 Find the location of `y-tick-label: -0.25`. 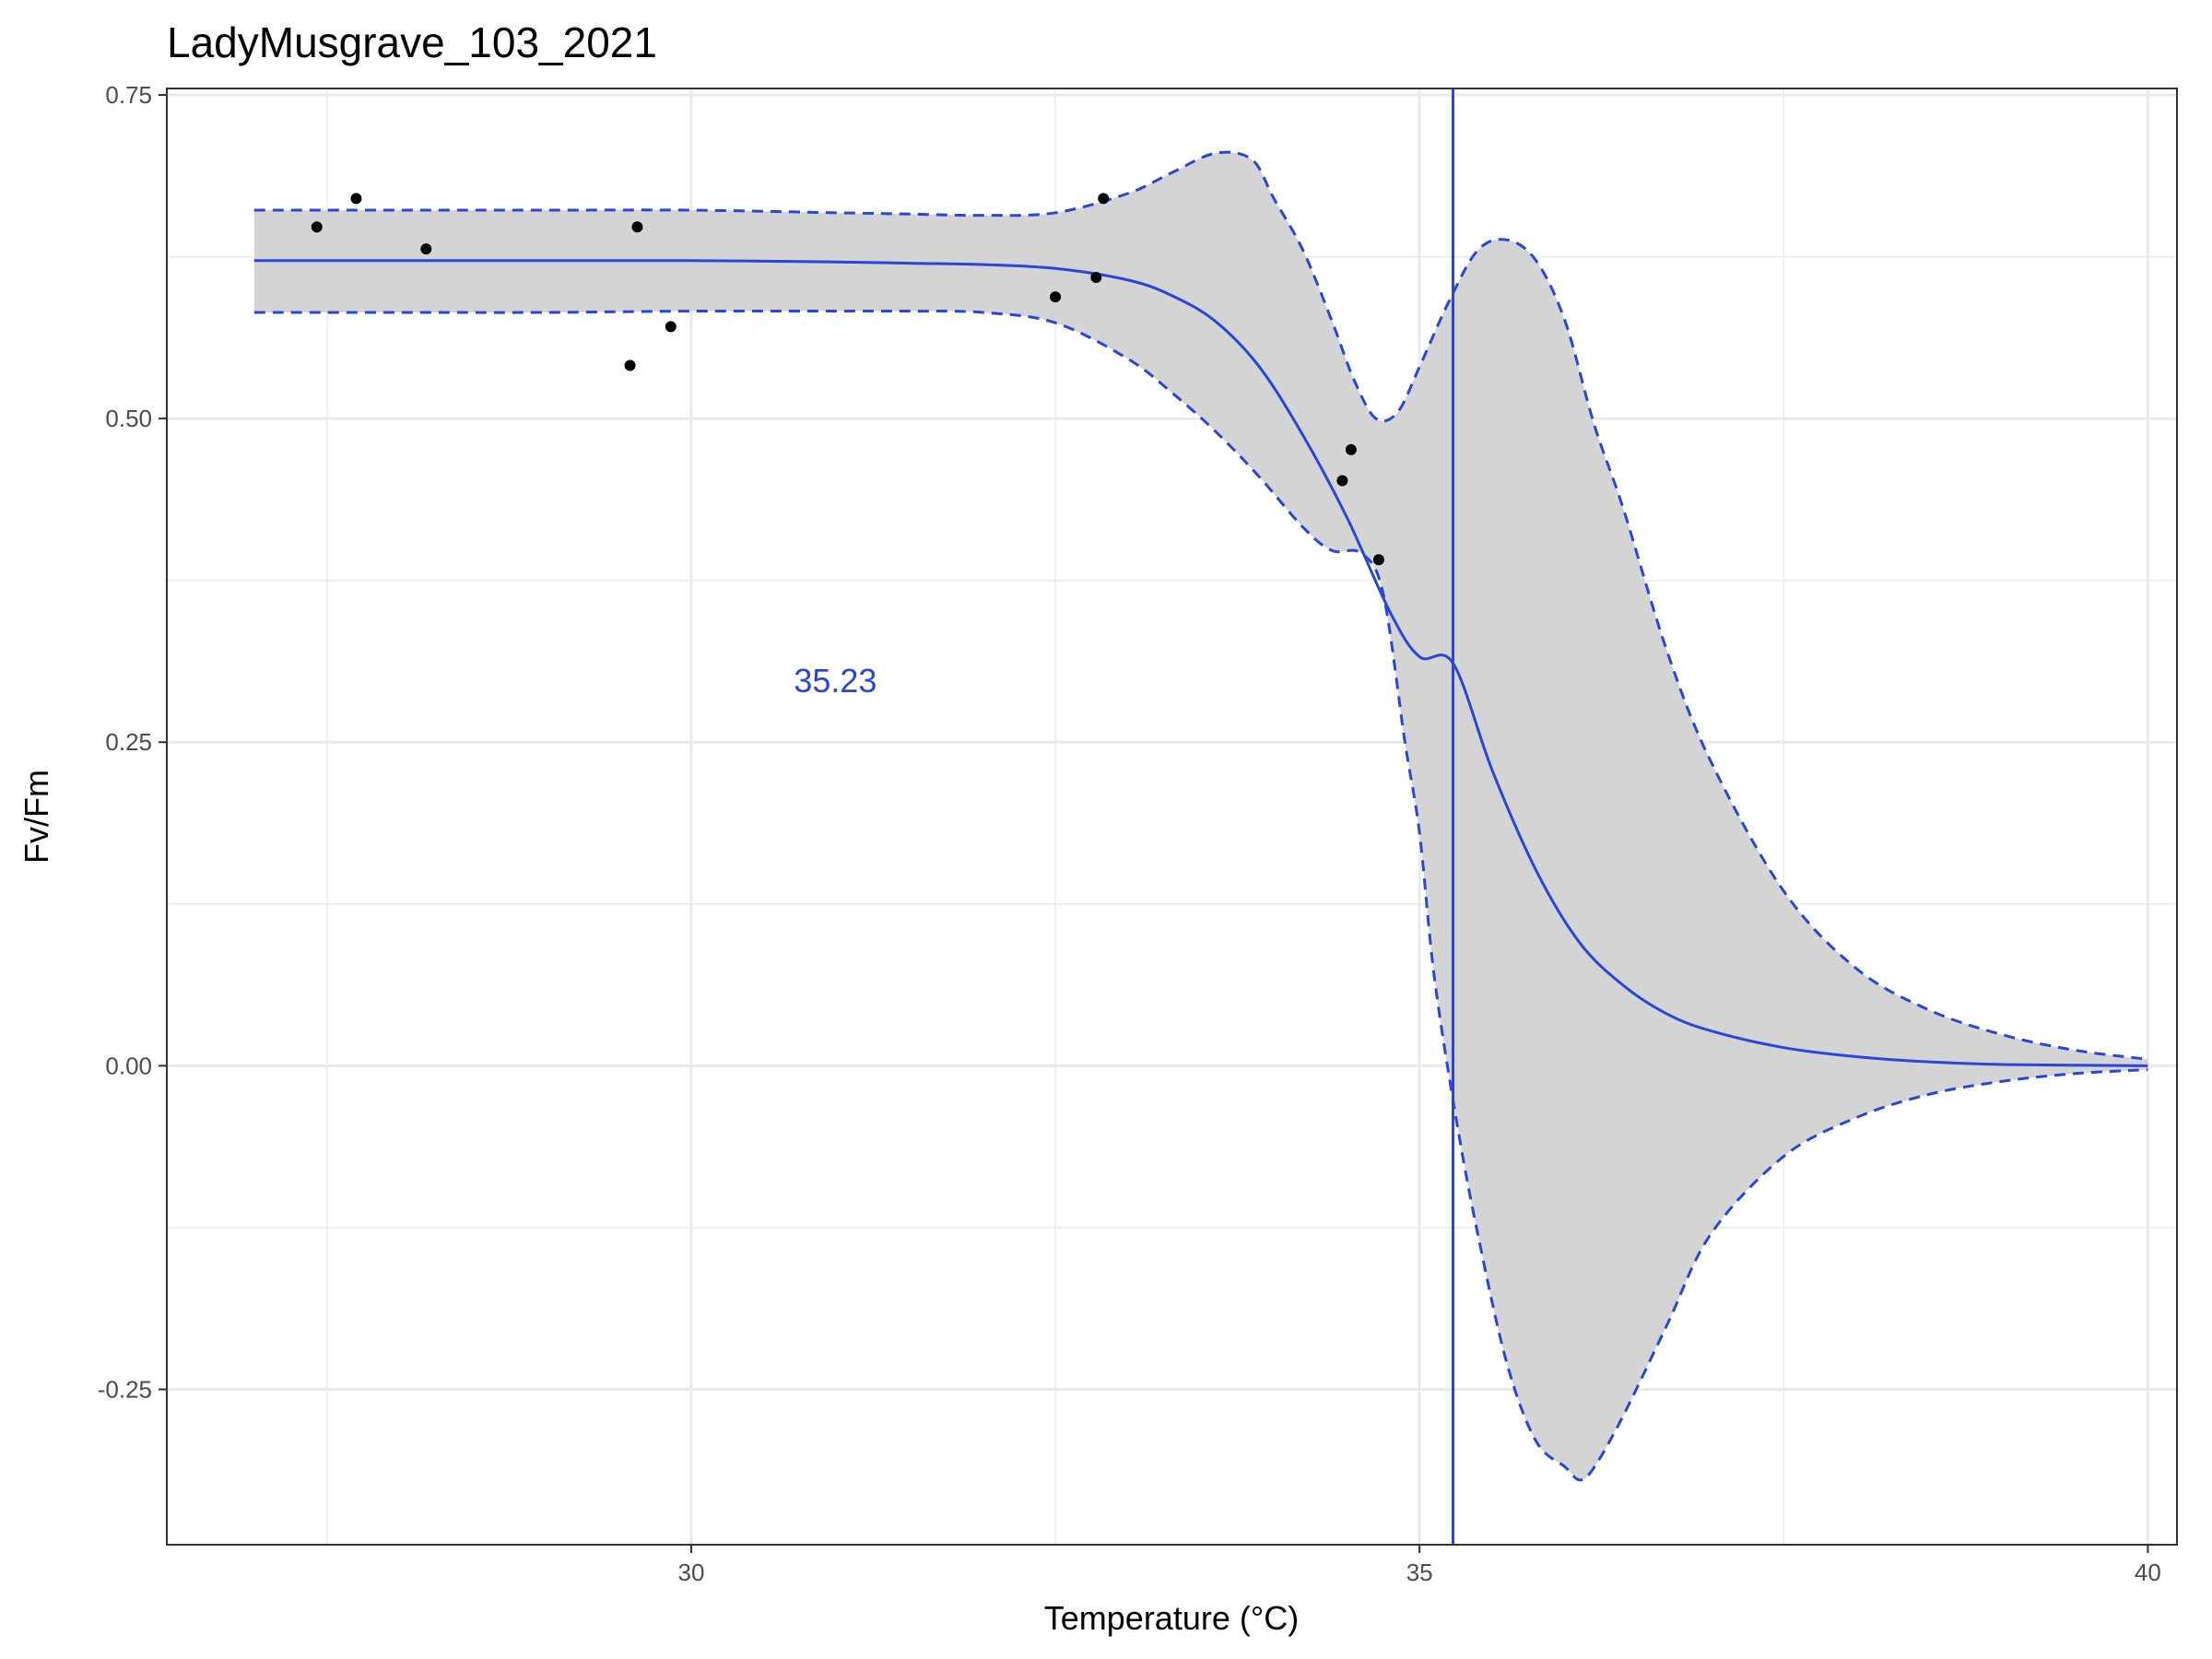

y-tick-label: -0.25 is located at coordinates (125, 1389).